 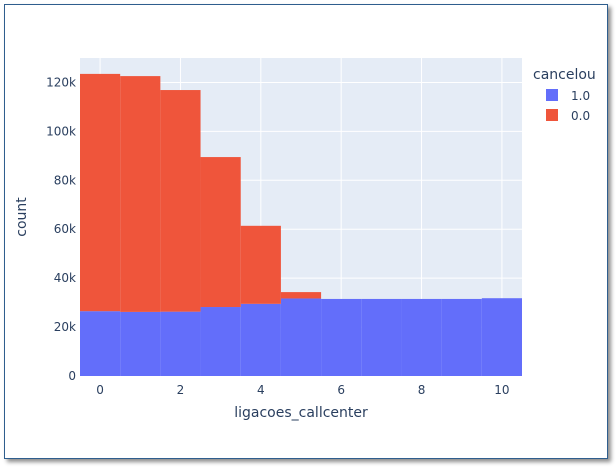 I want to click on legend-title: cancelou, so click(x=564, y=75).